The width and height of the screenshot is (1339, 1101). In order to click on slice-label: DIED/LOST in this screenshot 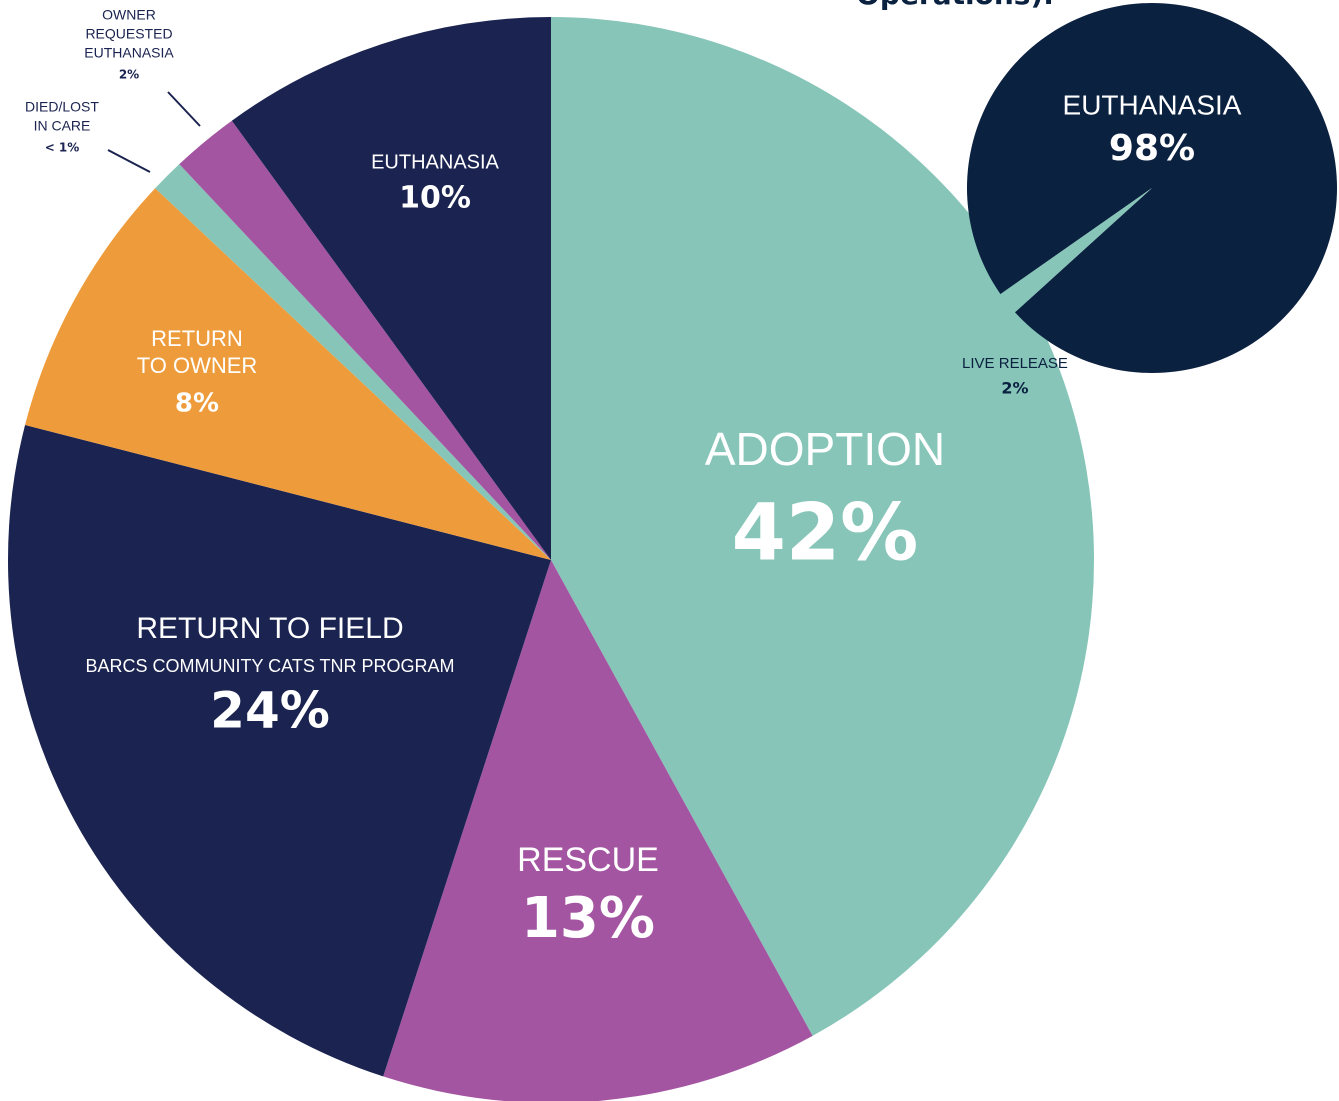, I will do `click(62, 107)`.